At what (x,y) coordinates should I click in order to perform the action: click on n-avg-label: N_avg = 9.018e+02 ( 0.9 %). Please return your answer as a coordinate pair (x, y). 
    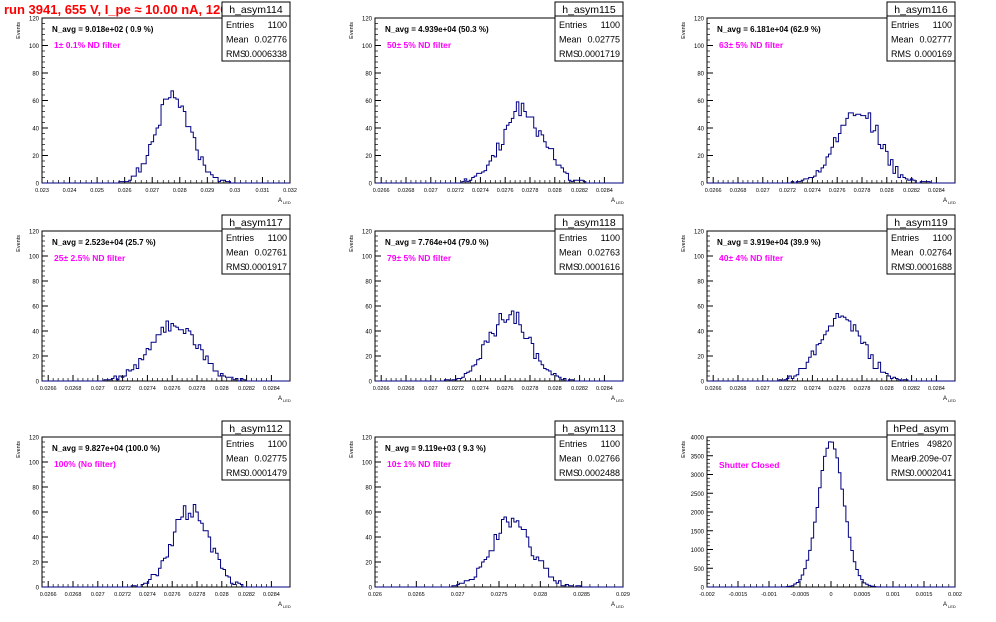
    Looking at the image, I should click on (103, 29).